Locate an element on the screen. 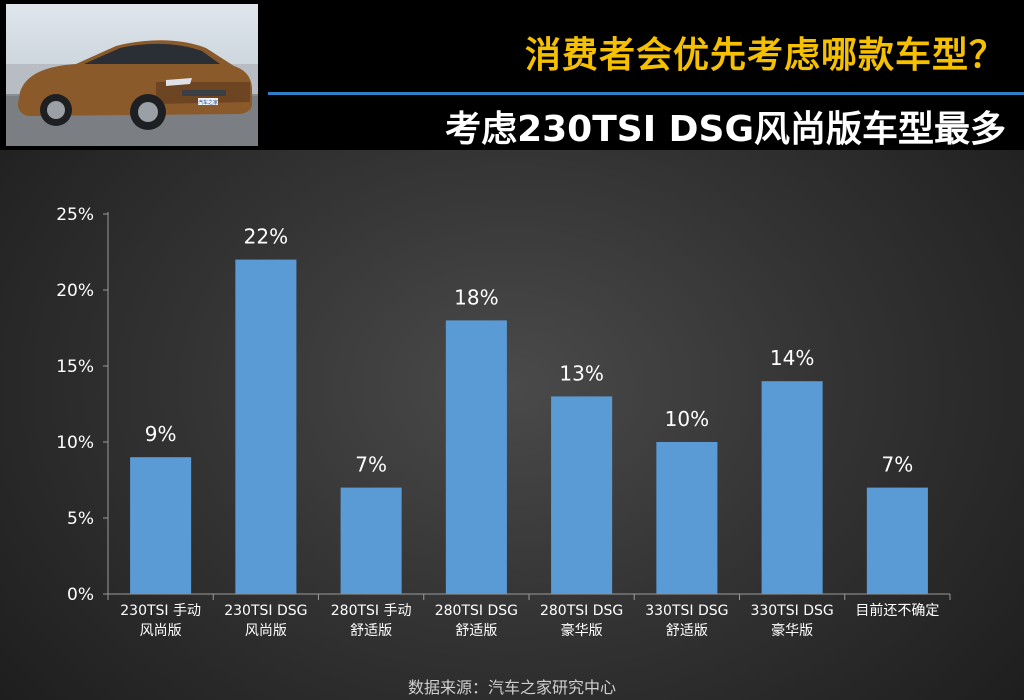  y-tick-label: 15% is located at coordinates (75, 367).